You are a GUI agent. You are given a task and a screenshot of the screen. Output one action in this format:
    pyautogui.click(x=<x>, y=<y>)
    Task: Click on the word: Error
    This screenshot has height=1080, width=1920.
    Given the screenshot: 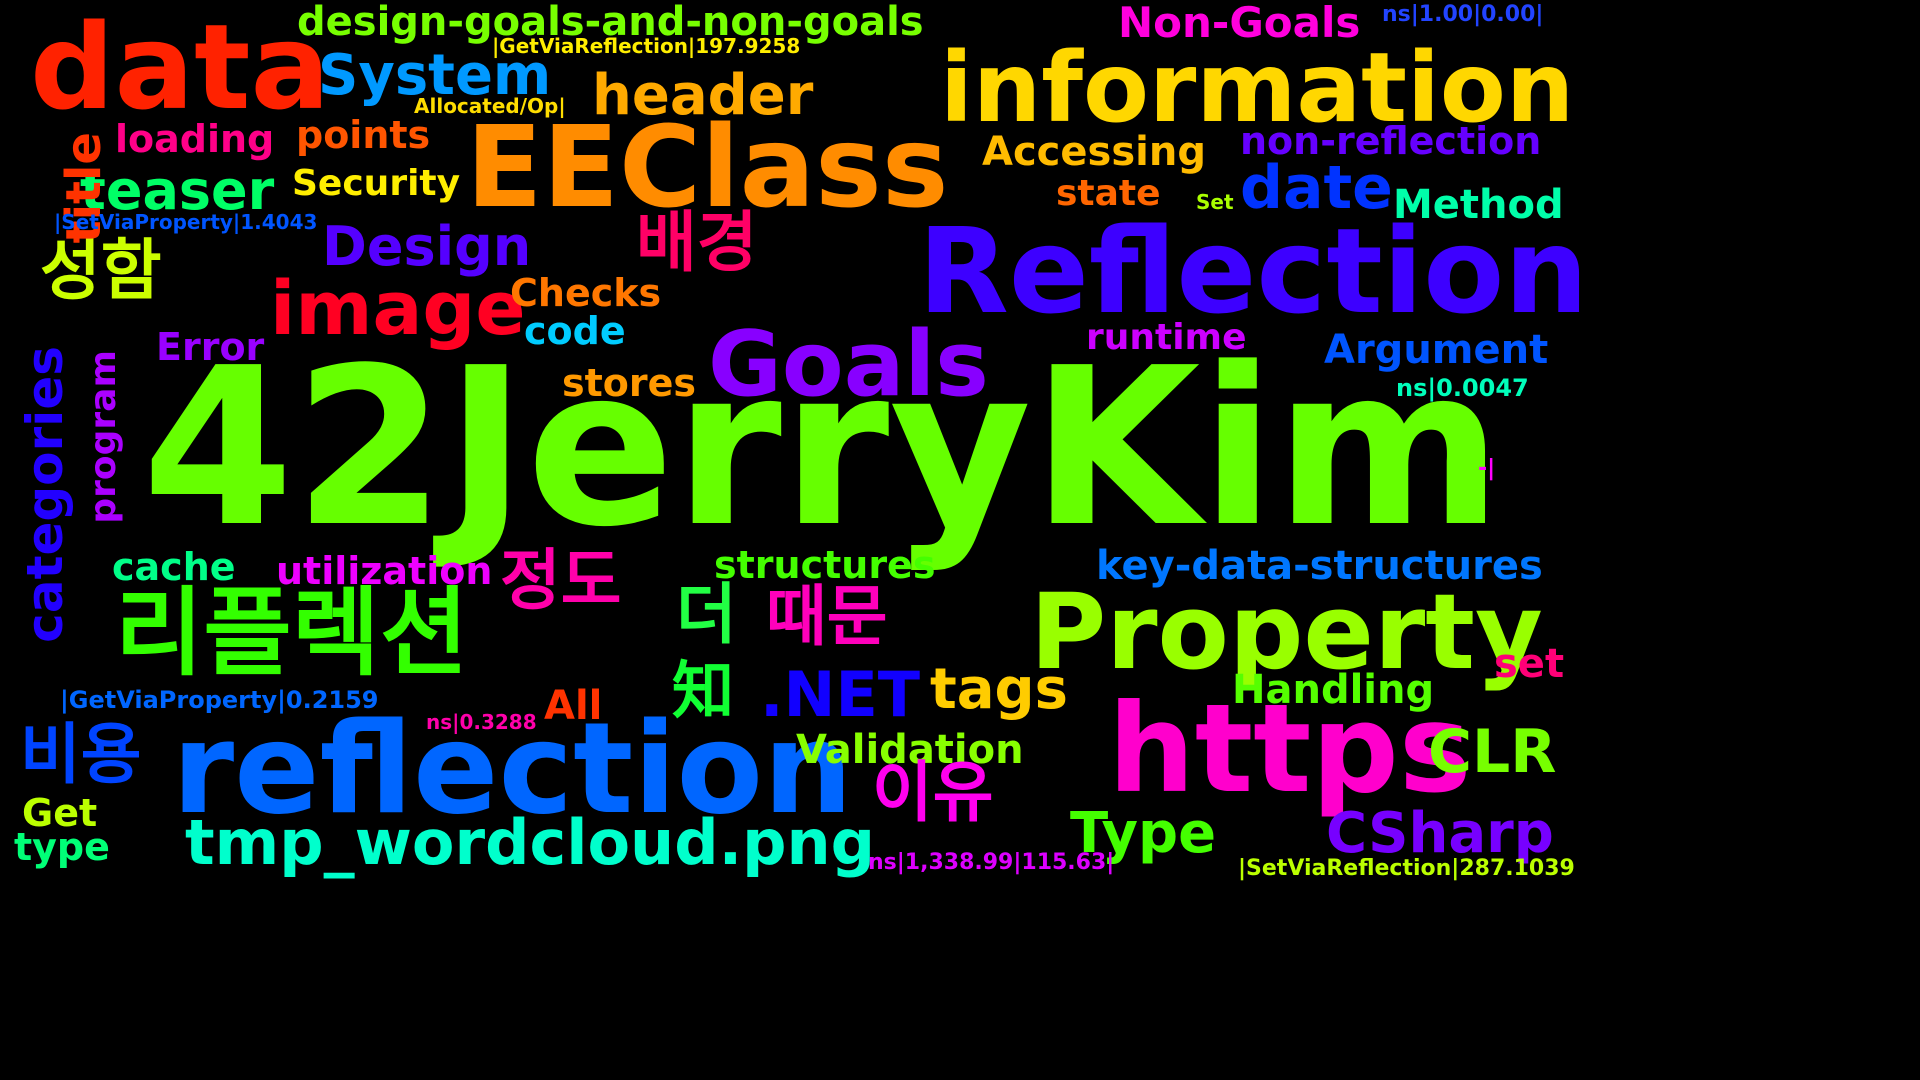 What is the action you would take?
    pyautogui.click(x=210, y=347)
    